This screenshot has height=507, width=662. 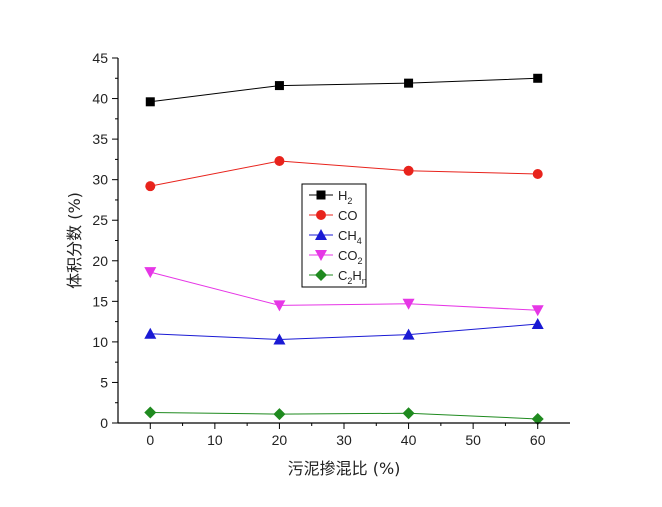 What do you see at coordinates (100, 99) in the screenshot?
I see `y-tick-label: 40` at bounding box center [100, 99].